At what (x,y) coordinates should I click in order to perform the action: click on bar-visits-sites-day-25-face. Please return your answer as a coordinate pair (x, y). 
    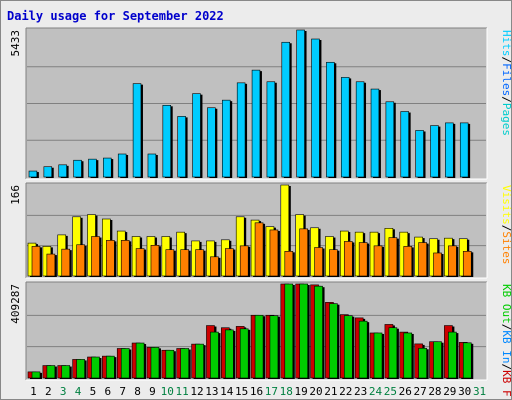
    Looking at the image, I should click on (393, 257).